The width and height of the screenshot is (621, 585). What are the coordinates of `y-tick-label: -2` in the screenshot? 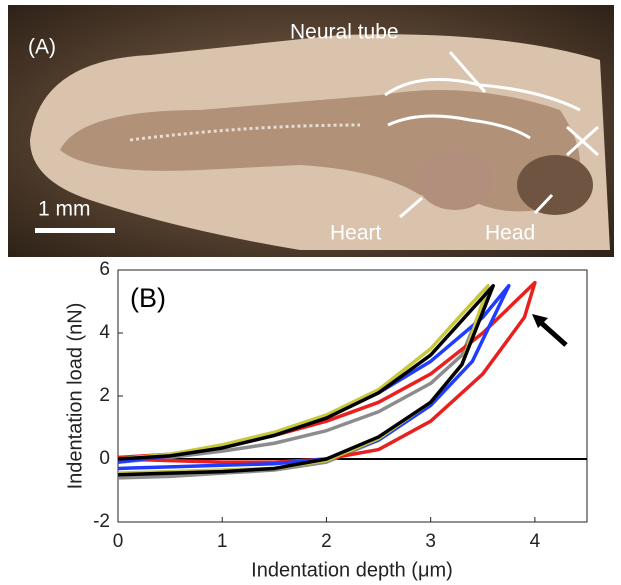 It's located at (101, 521).